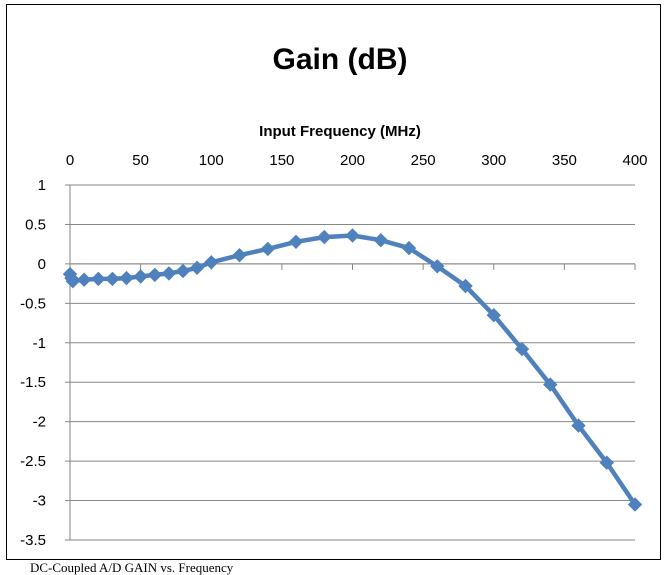 This screenshot has height=575, width=668. Describe the element at coordinates (564, 160) in the screenshot. I see `x-tick-label: 350` at that location.